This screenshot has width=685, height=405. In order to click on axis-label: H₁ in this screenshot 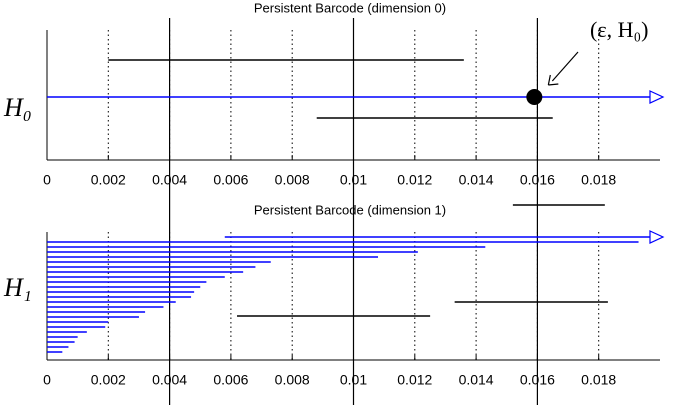, I will do `click(17, 287)`.